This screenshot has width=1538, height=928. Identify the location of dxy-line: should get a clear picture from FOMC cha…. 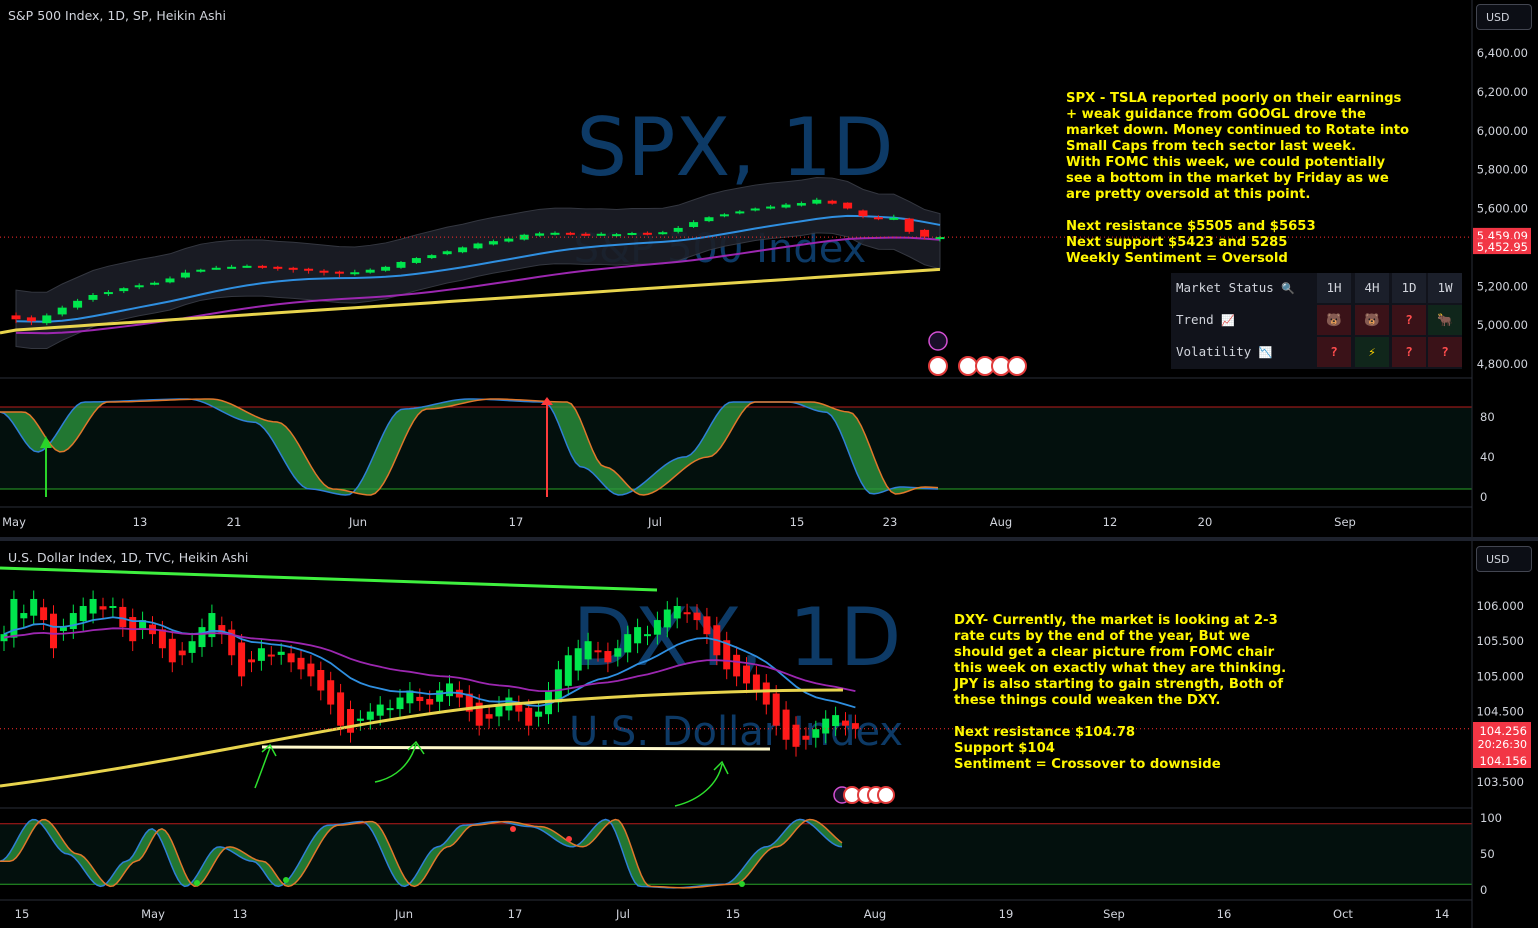
(1114, 652).